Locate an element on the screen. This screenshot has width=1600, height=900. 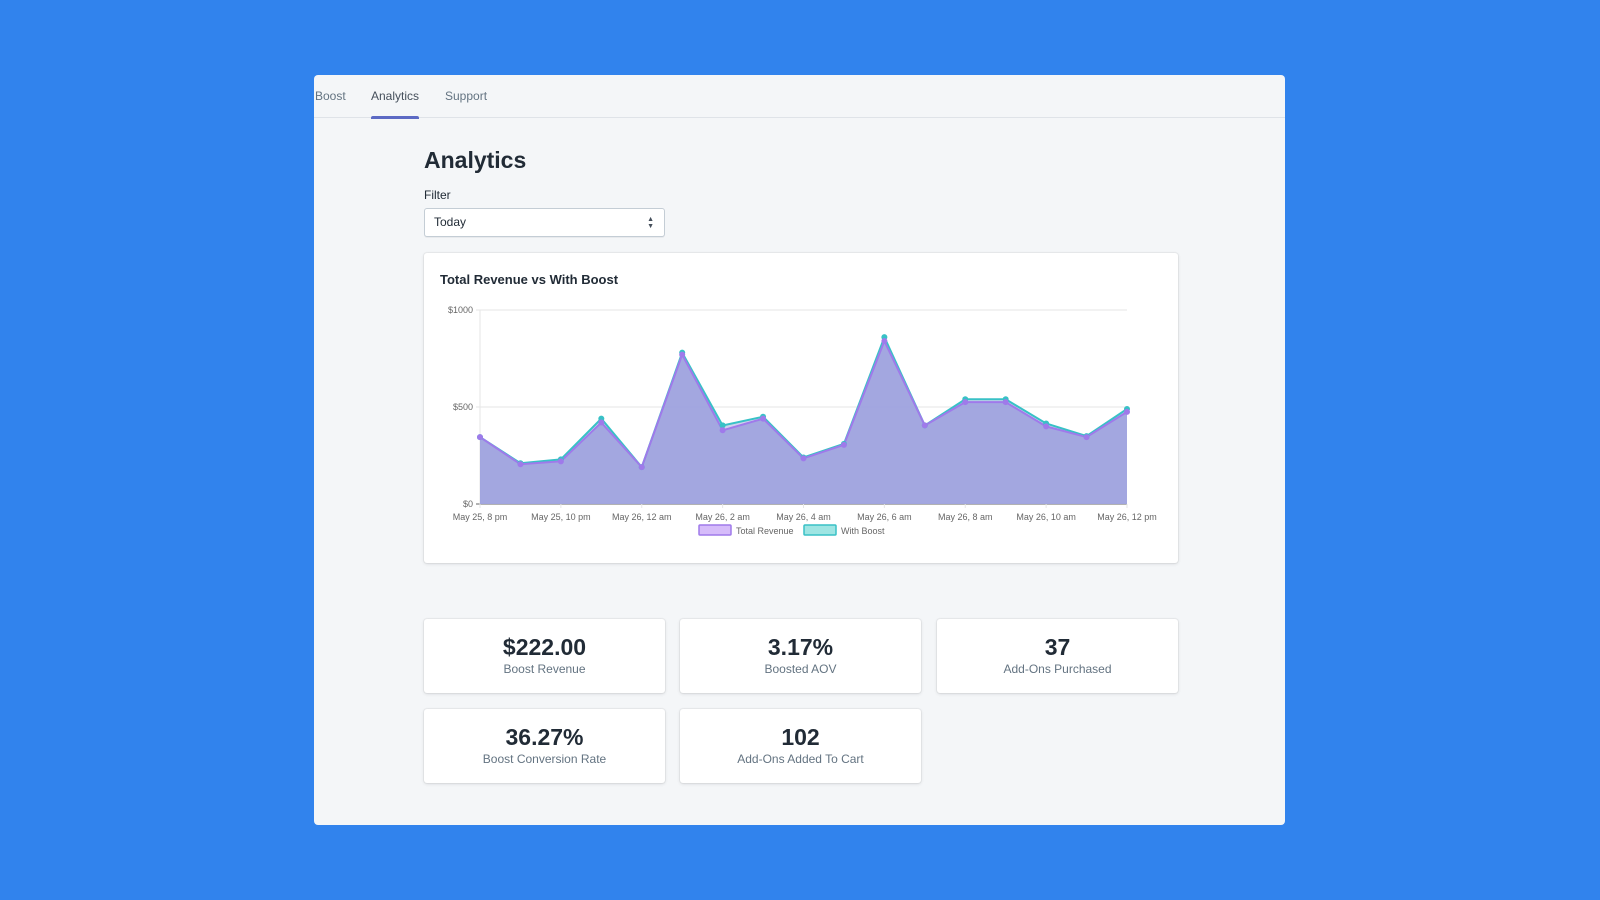
x-tick-label: May 26, 6 am is located at coordinates (884, 517).